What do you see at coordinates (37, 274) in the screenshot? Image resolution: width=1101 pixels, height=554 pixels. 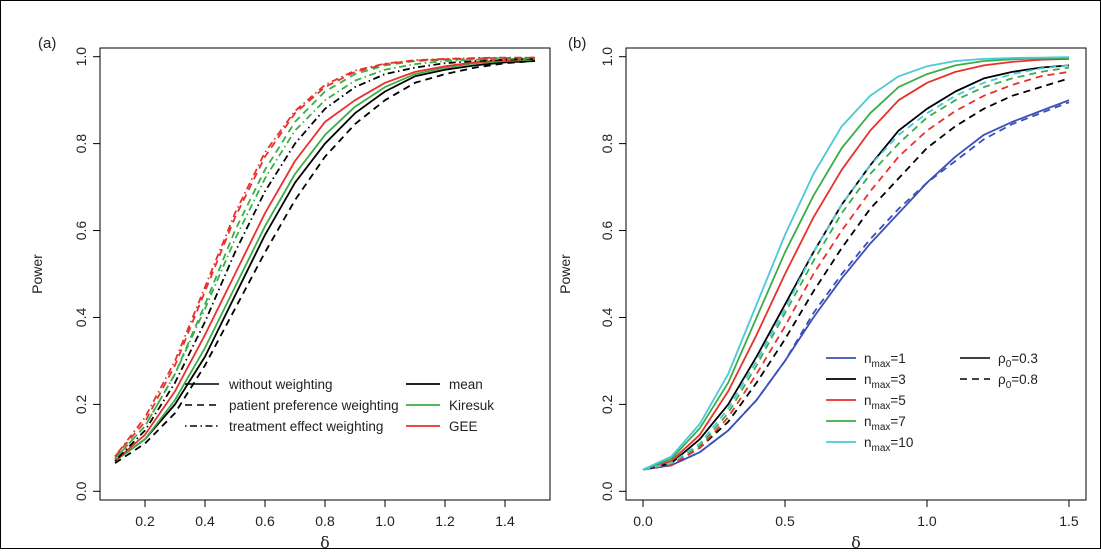 I see `panel-a-y-axis-label: Power` at bounding box center [37, 274].